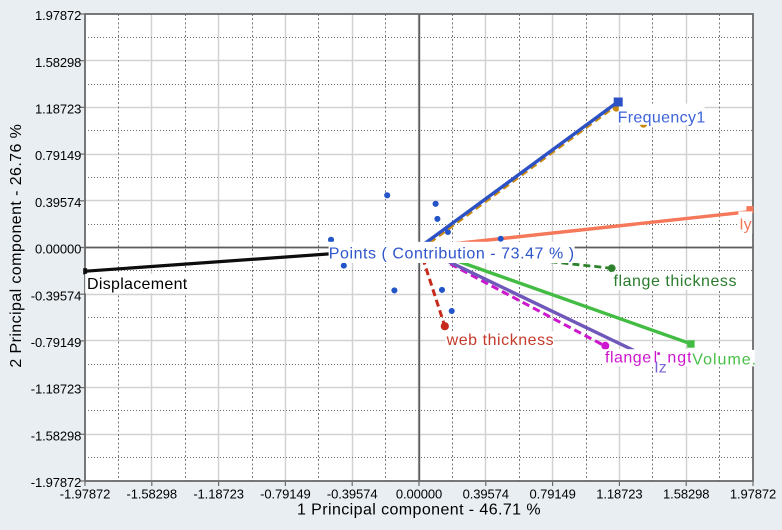  What do you see at coordinates (679, 357) in the screenshot?
I see `svg-text: ngt` at bounding box center [679, 357].